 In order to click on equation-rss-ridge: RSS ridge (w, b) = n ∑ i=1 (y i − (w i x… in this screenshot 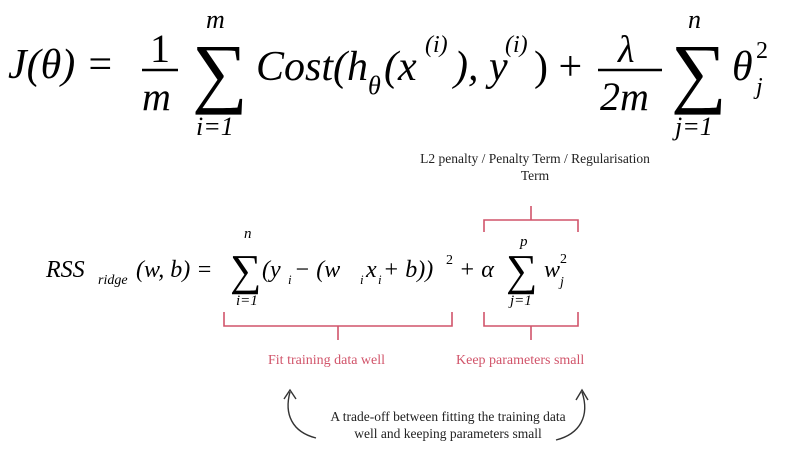, I will do `click(306, 267)`.